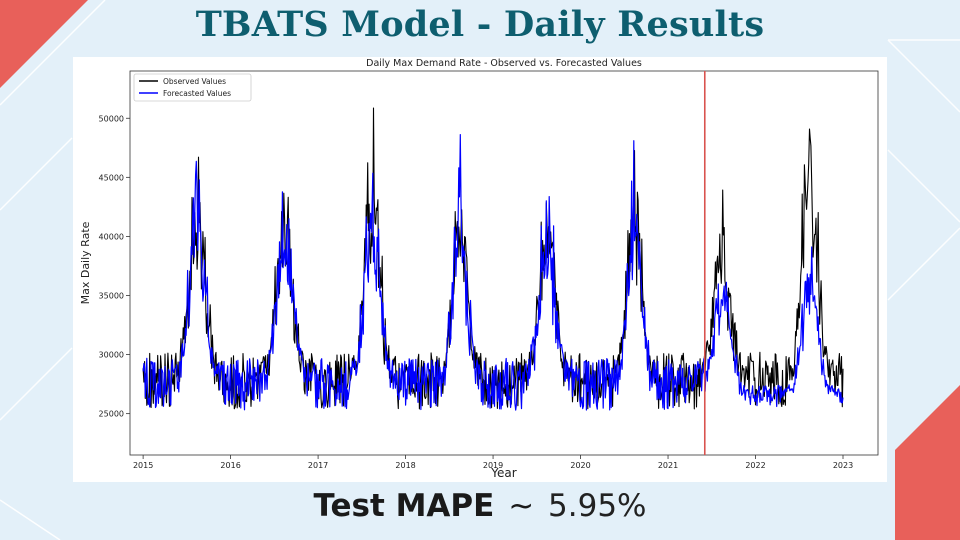 This screenshot has width=960, height=540. What do you see at coordinates (480, 24) in the screenshot?
I see `slide-title: TBATS Model - Daily Results` at bounding box center [480, 24].